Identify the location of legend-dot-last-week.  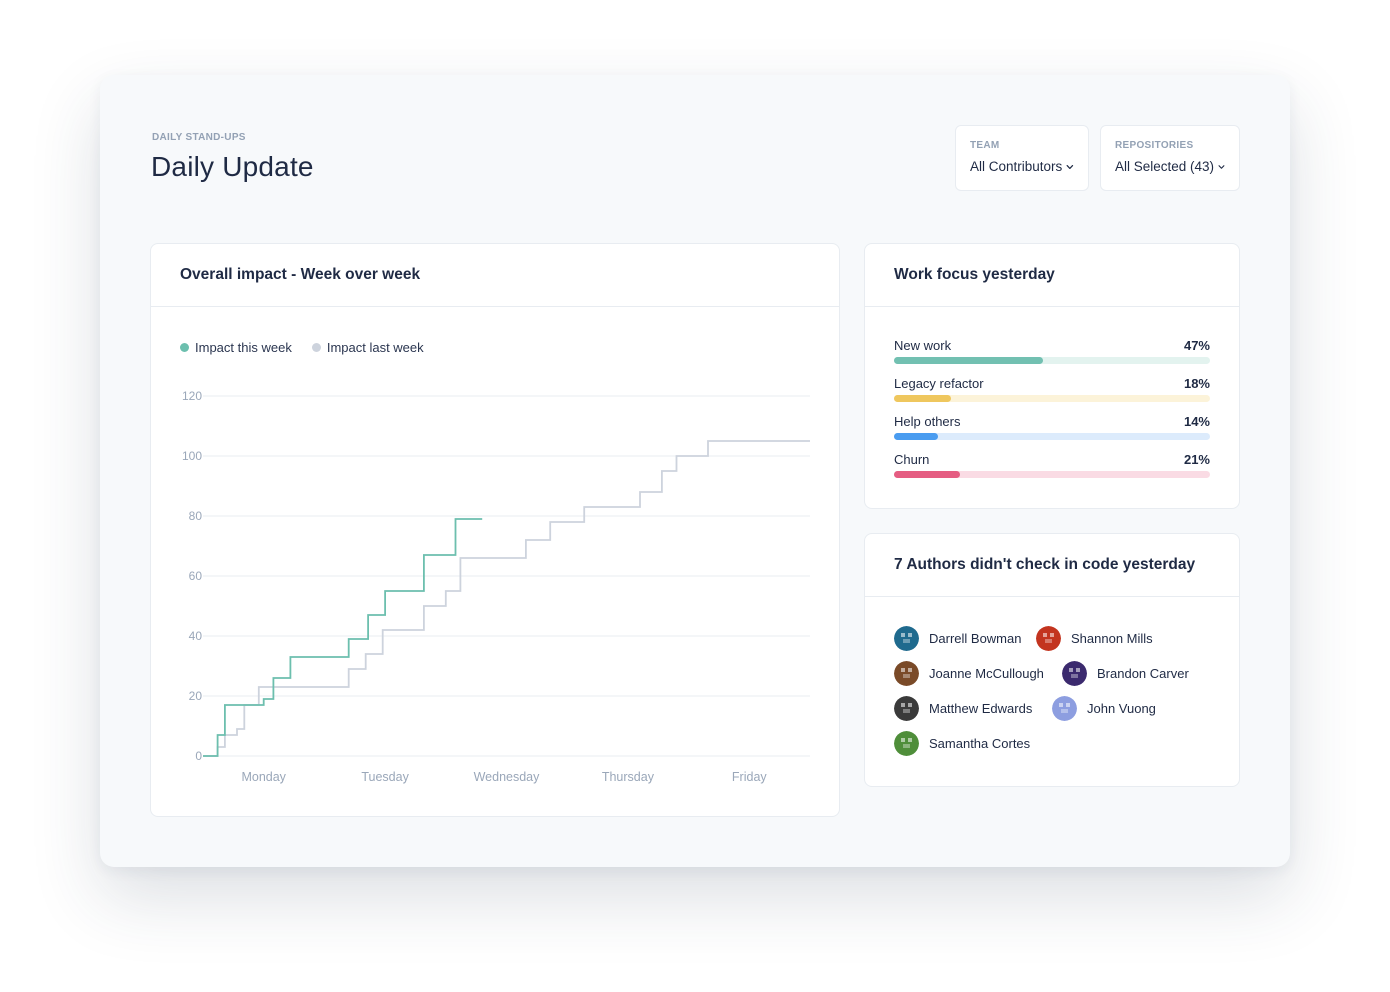
(316, 347).